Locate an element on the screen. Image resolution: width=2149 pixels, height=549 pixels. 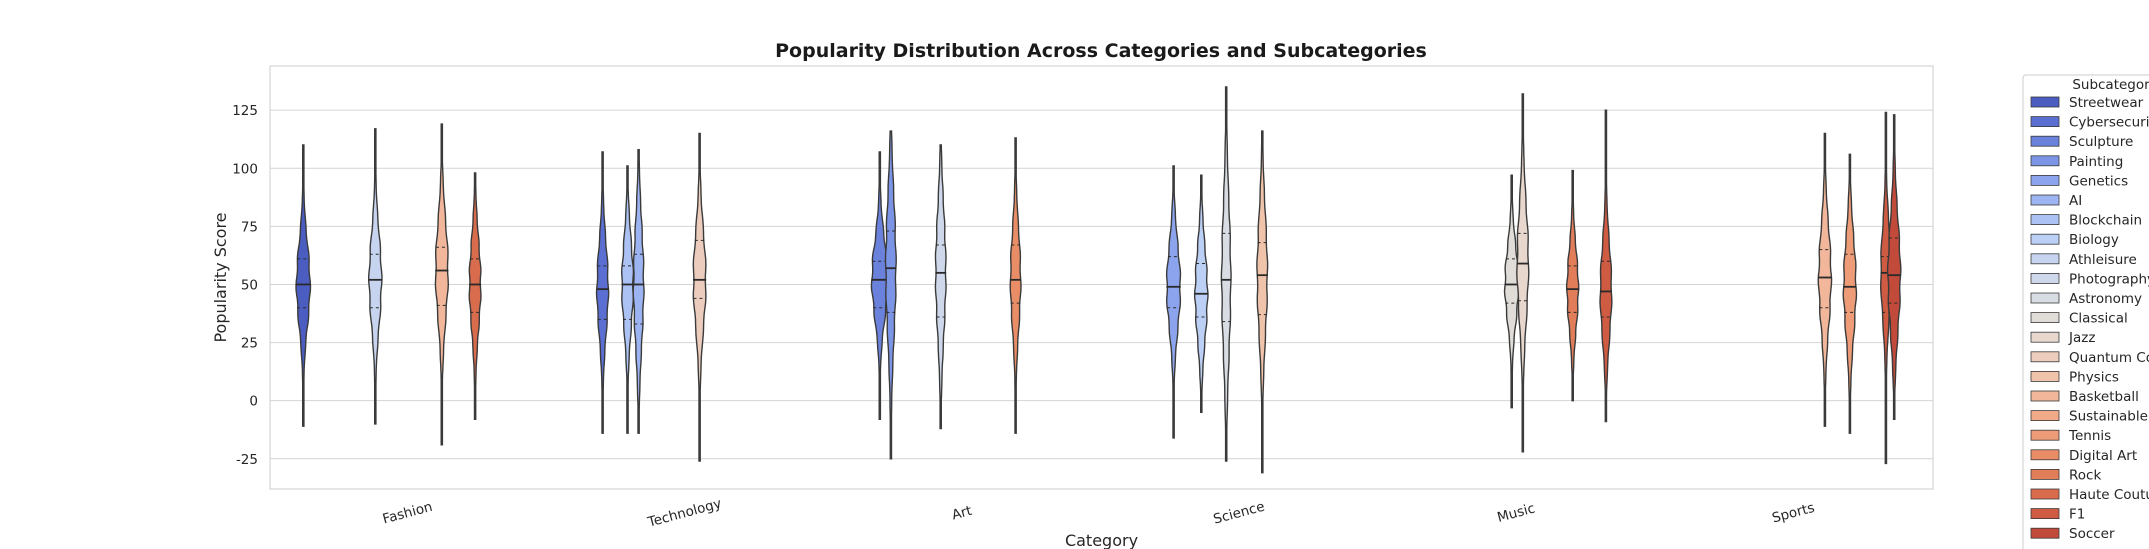
y-tick-label: 125 is located at coordinates (245, 111).